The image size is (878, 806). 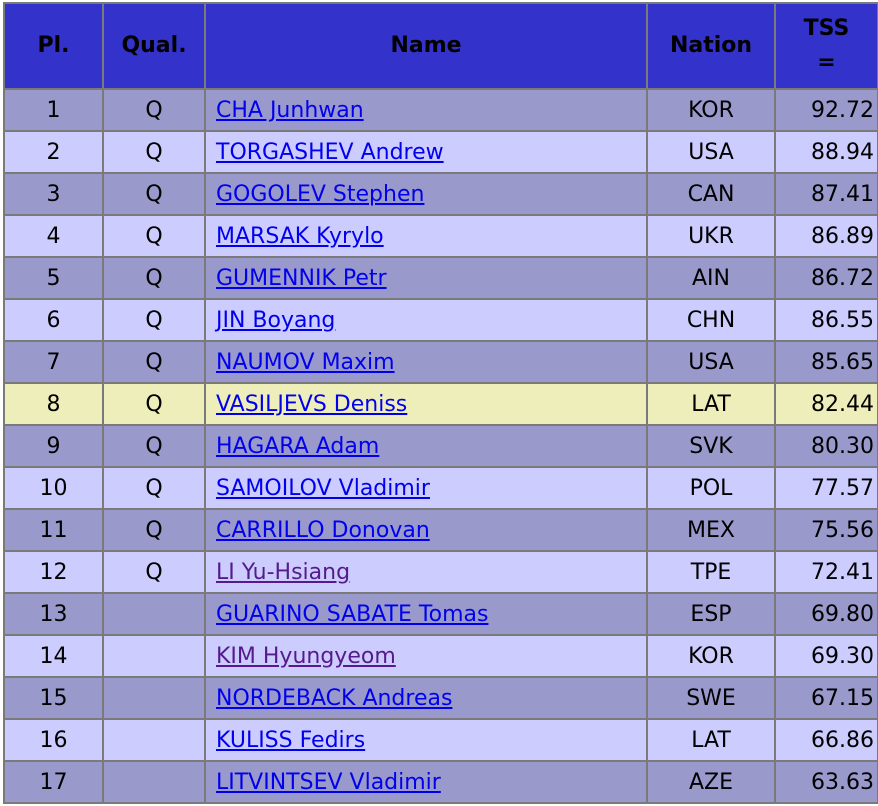 I want to click on name-cell: KIM Hyungyeom, so click(x=426, y=656).